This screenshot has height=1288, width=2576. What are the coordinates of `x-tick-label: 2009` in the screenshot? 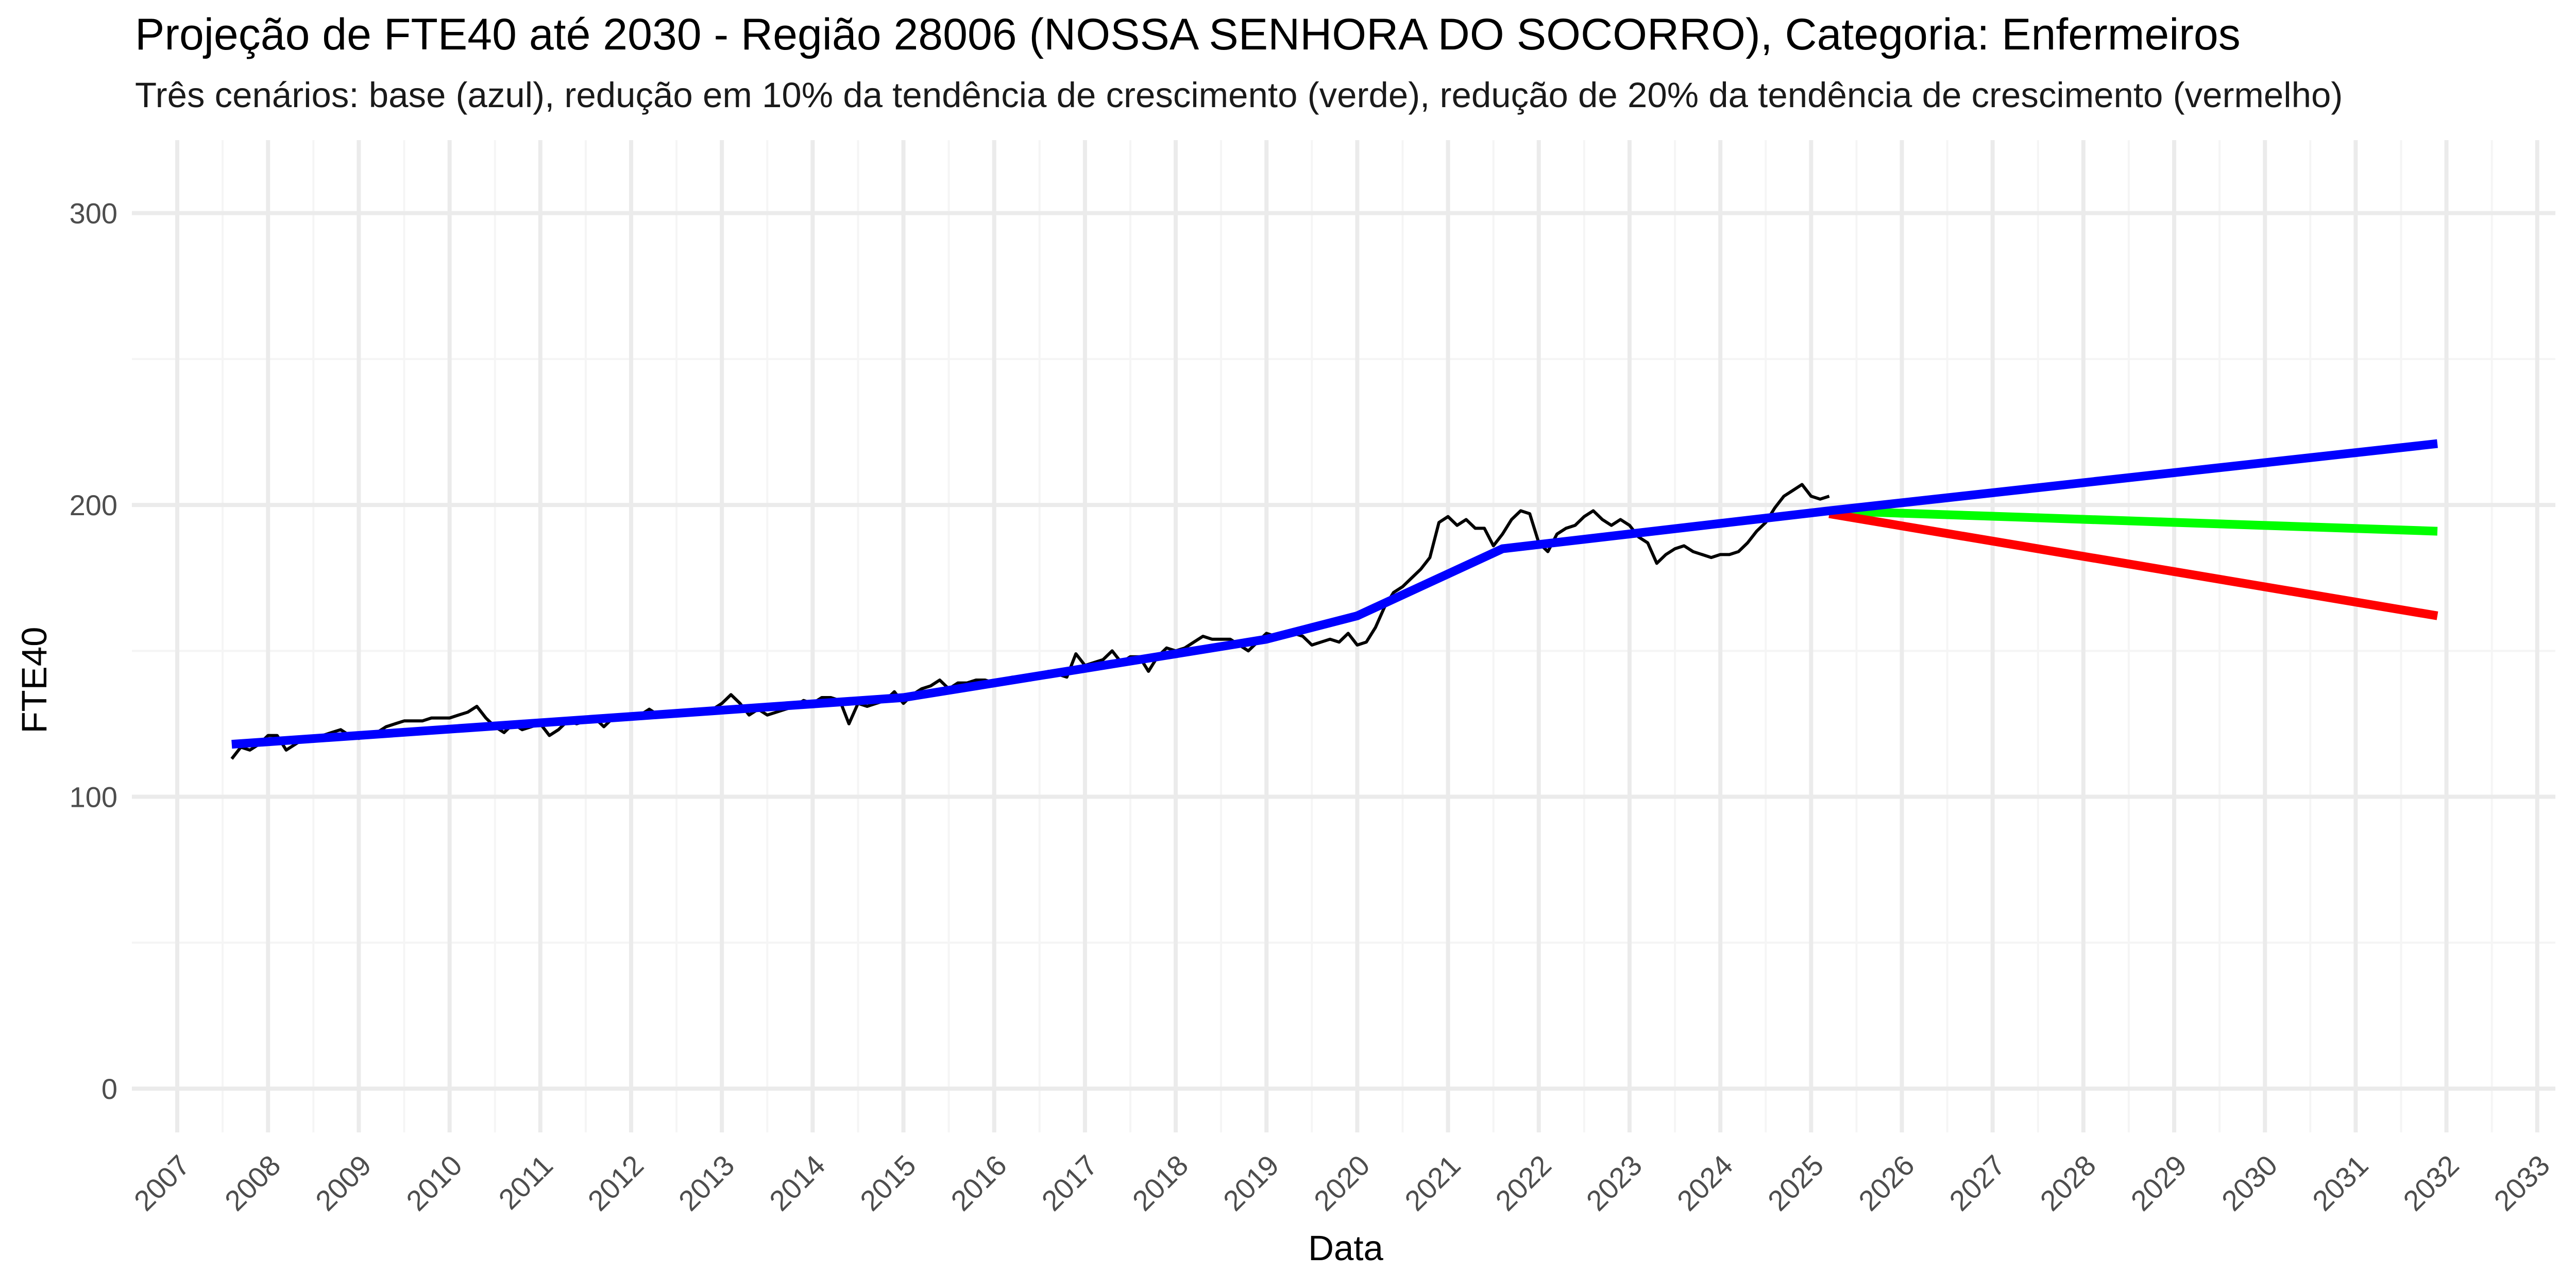 It's located at (343, 1183).